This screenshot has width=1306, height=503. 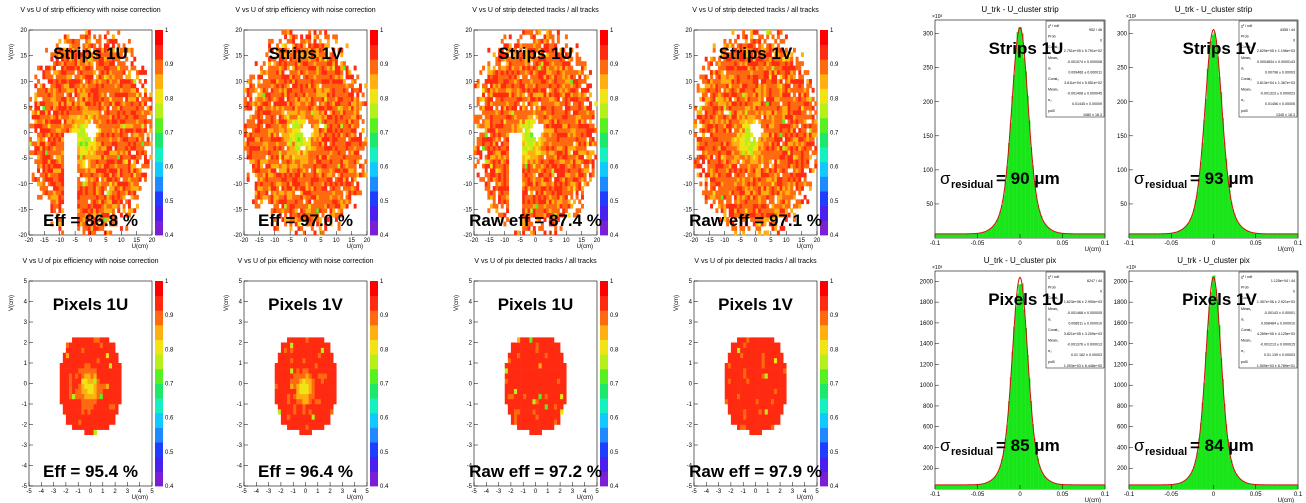 What do you see at coordinates (467, 185) in the screenshot?
I see `y-tick-label: -10` at bounding box center [467, 185].